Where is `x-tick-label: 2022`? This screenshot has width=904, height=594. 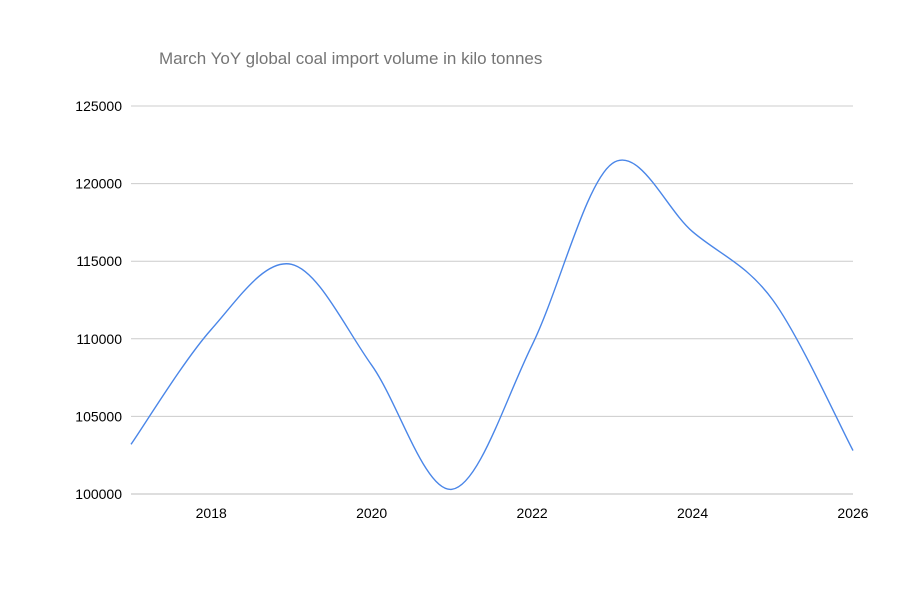 x-tick-label: 2022 is located at coordinates (532, 513).